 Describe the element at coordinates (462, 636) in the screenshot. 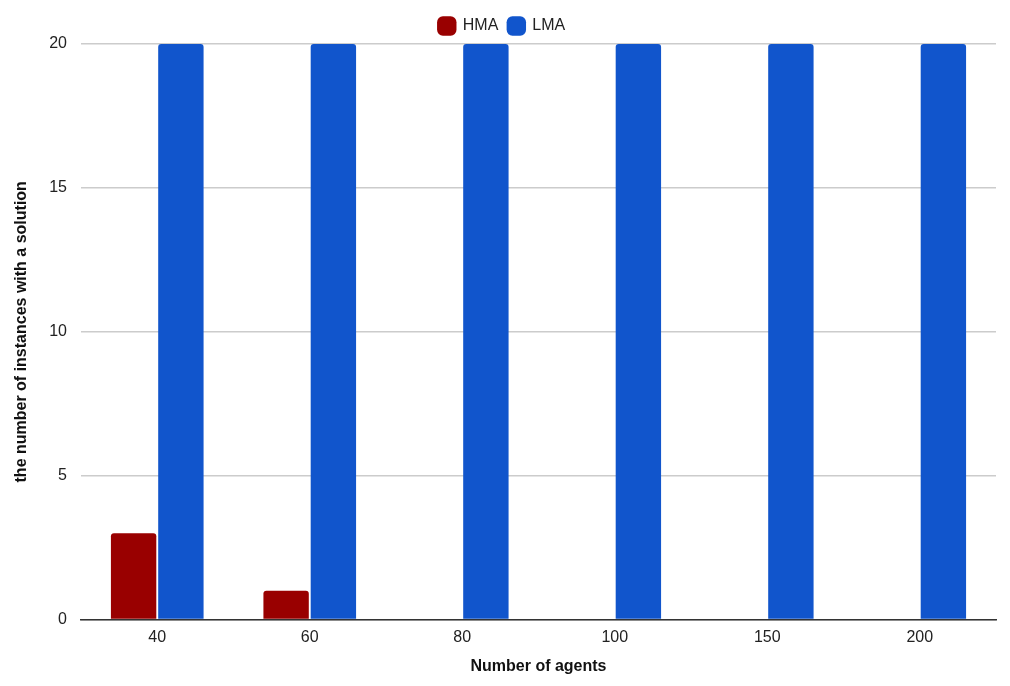

I see `x-tick-label: 80` at that location.